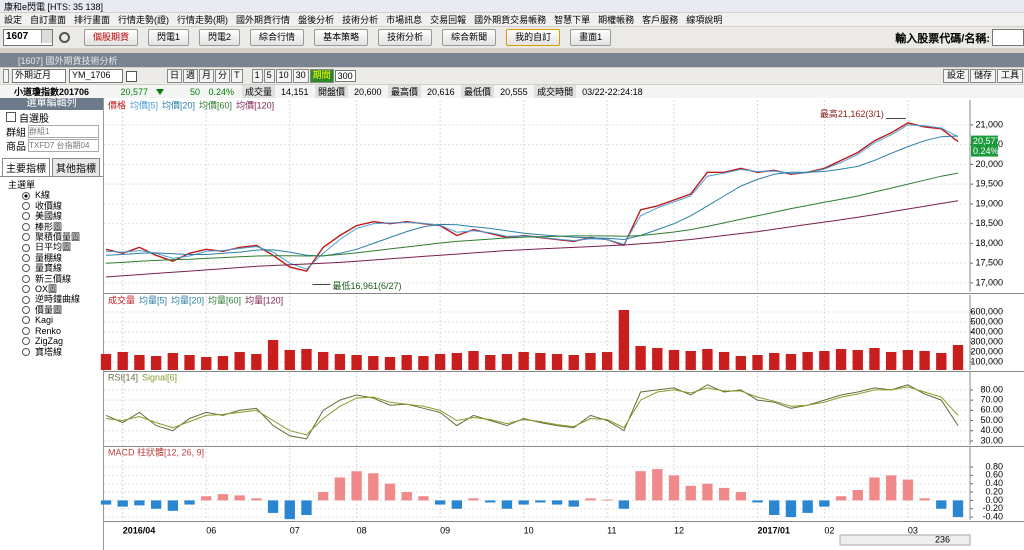 This screenshot has height=550, width=1024. I want to click on period-button: 月, so click(207, 76).